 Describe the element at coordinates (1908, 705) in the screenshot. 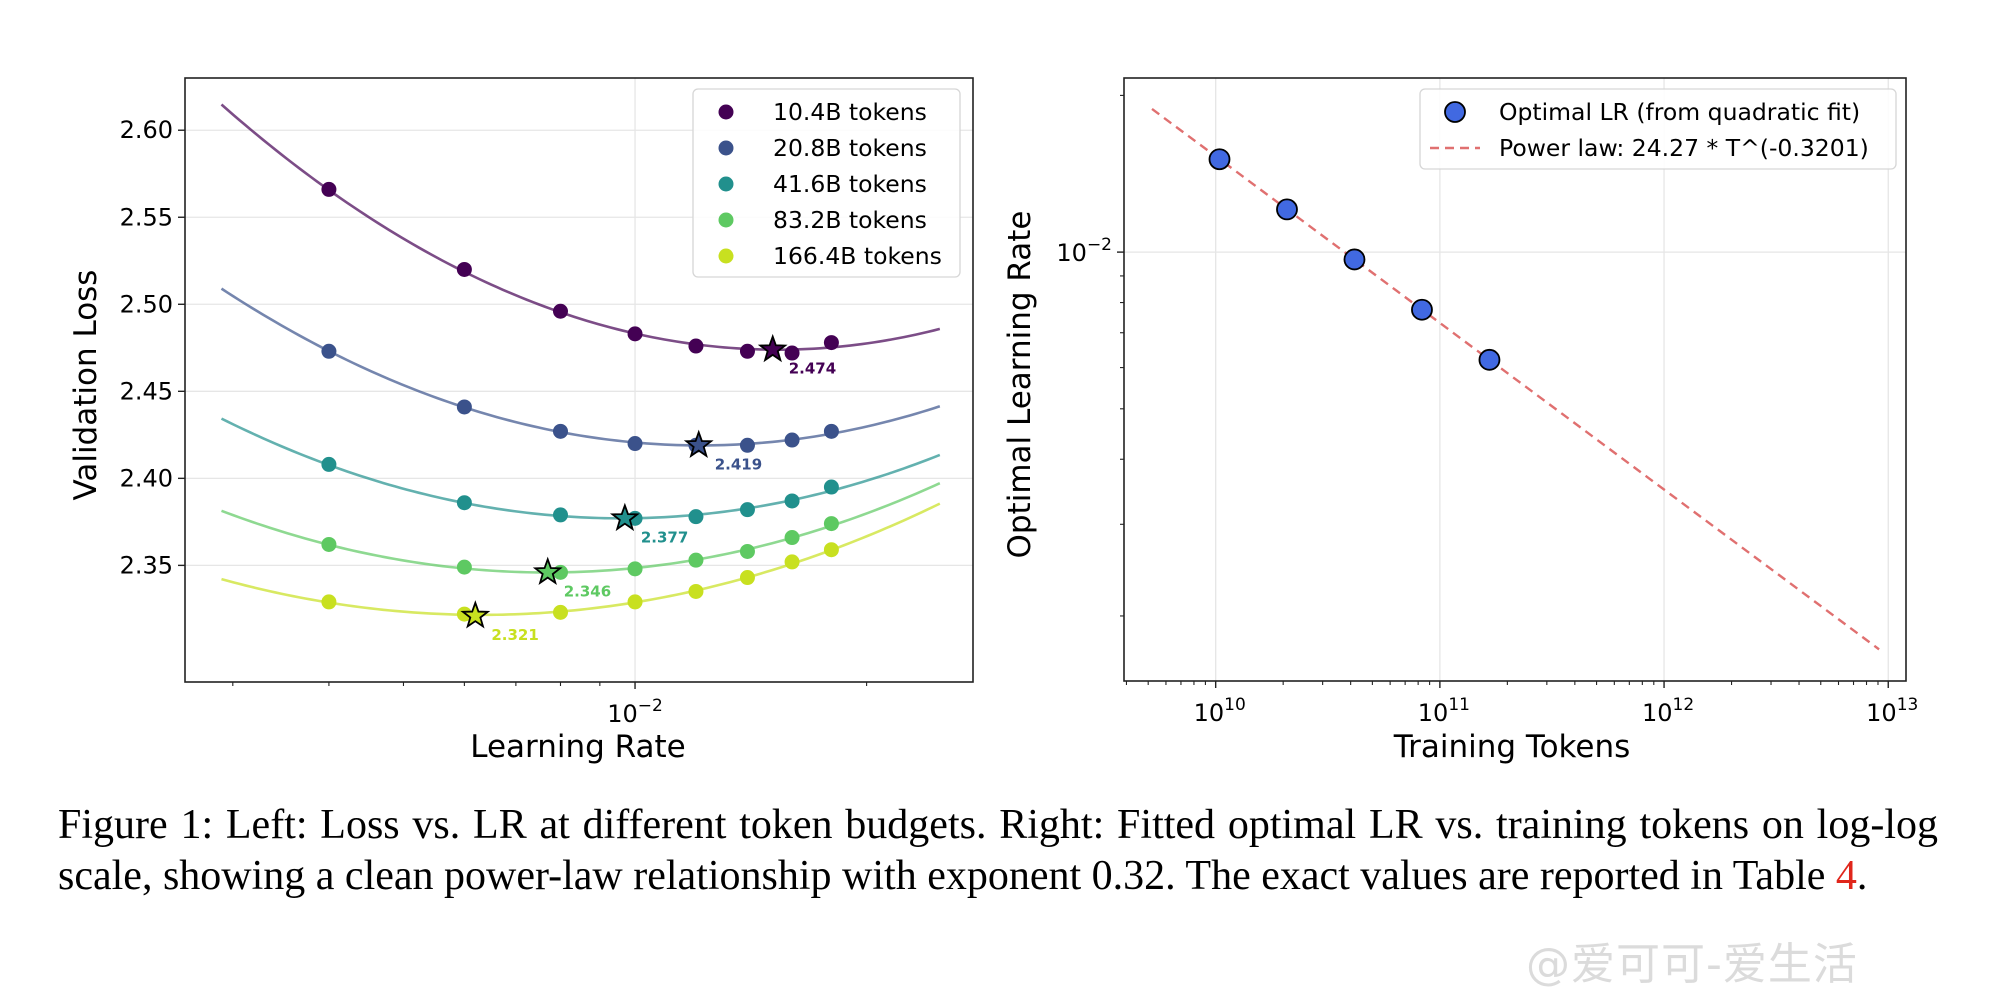

I see `tick-label-exponent: 13` at that location.